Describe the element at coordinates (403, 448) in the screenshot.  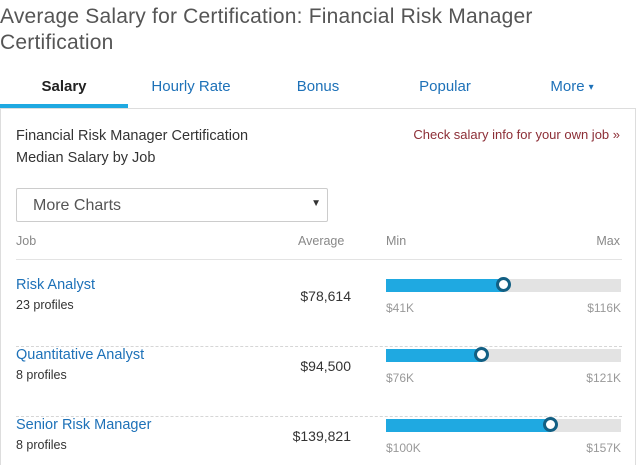
I see `range-min-value: $100K` at that location.